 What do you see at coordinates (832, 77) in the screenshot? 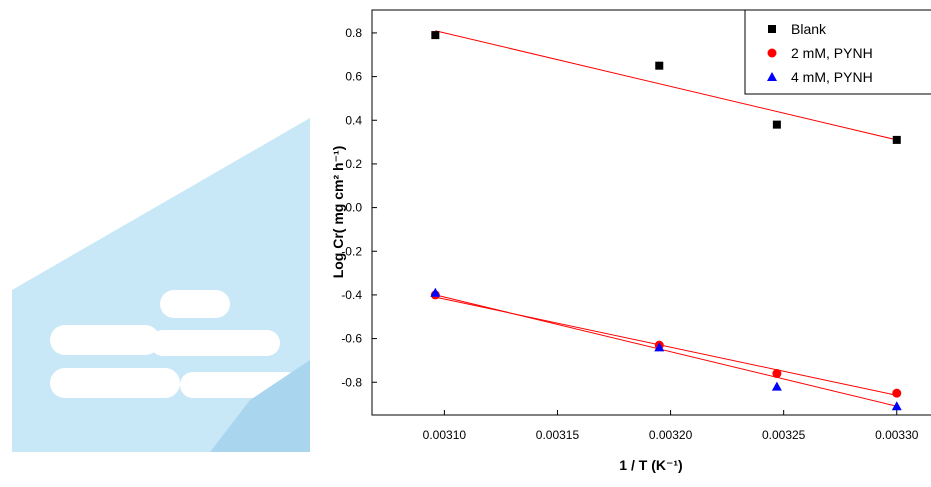
I see `legend-label: 4 mM, PYNH` at bounding box center [832, 77].